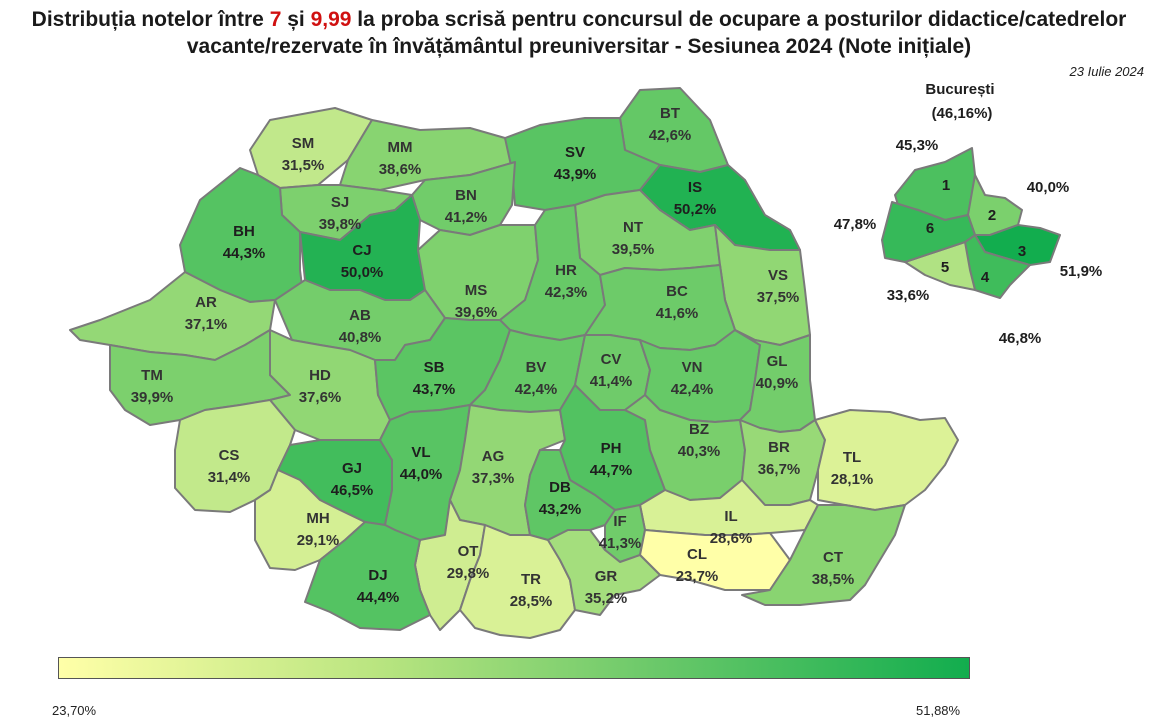 This screenshot has width=1158, height=720. I want to click on county-code-AB: AB, so click(360, 315).